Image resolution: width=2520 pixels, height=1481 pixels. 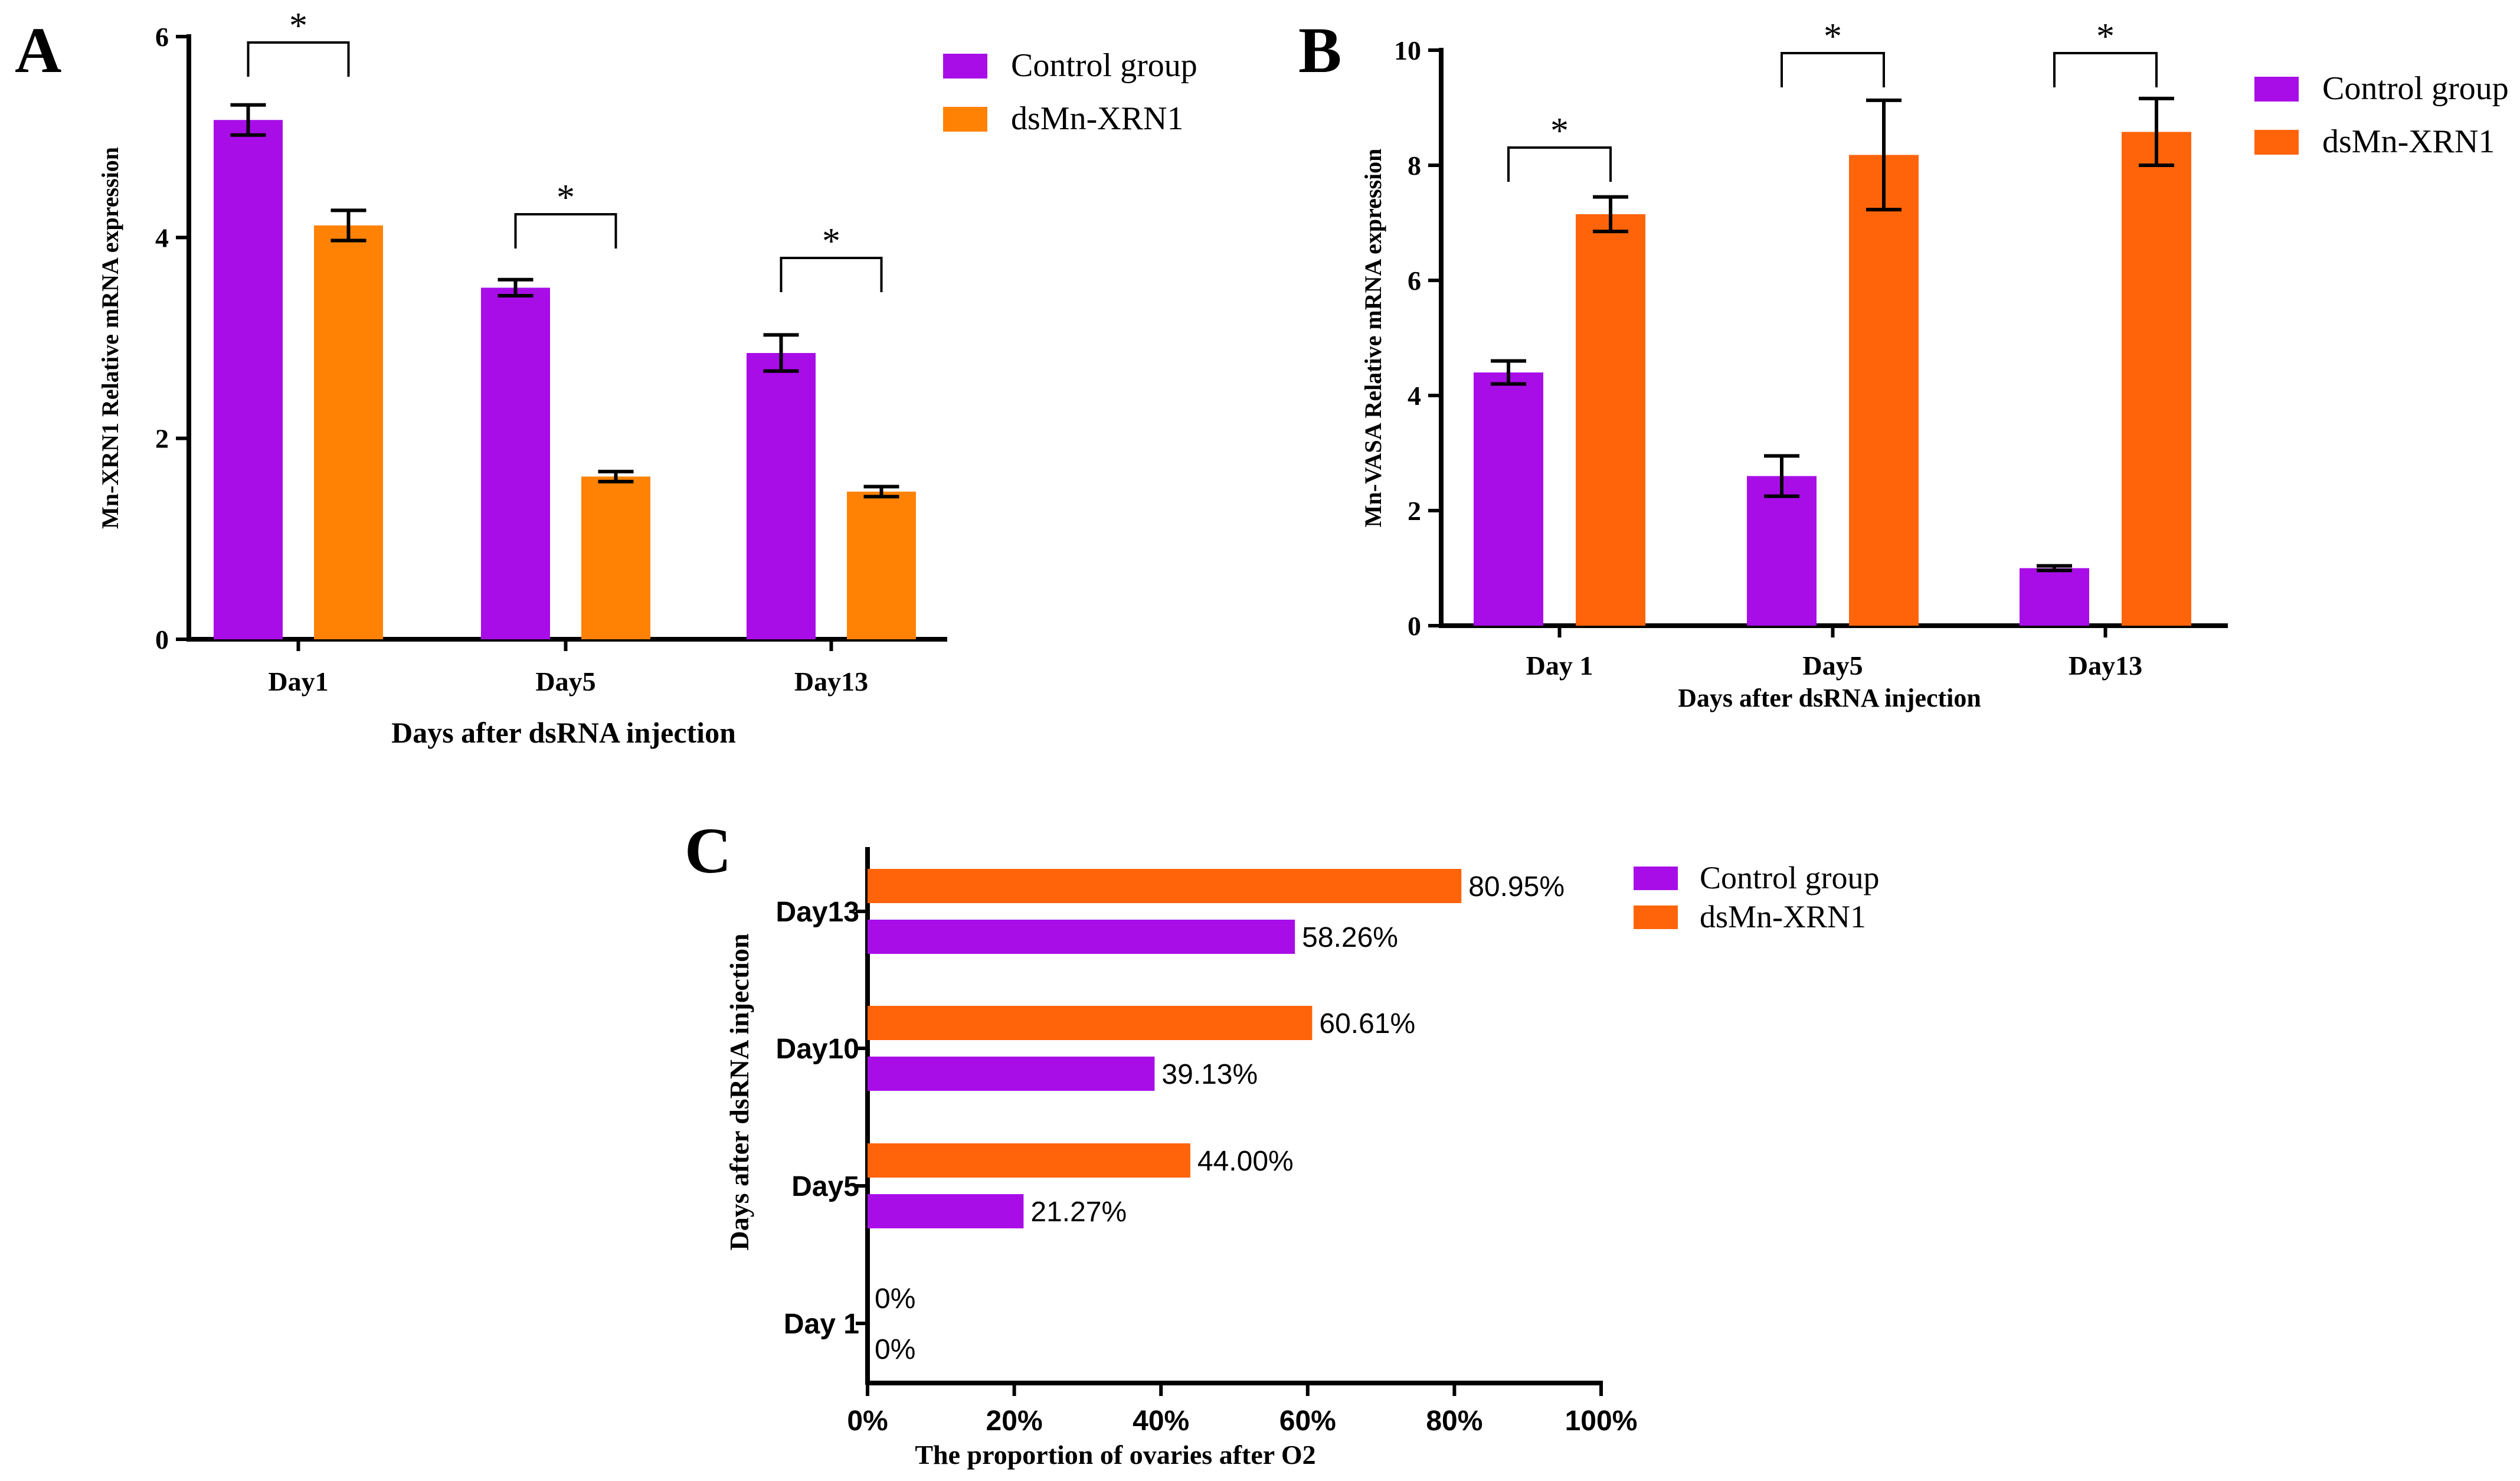 What do you see at coordinates (825, 1186) in the screenshot?
I see `y-tick-label: Day5` at bounding box center [825, 1186].